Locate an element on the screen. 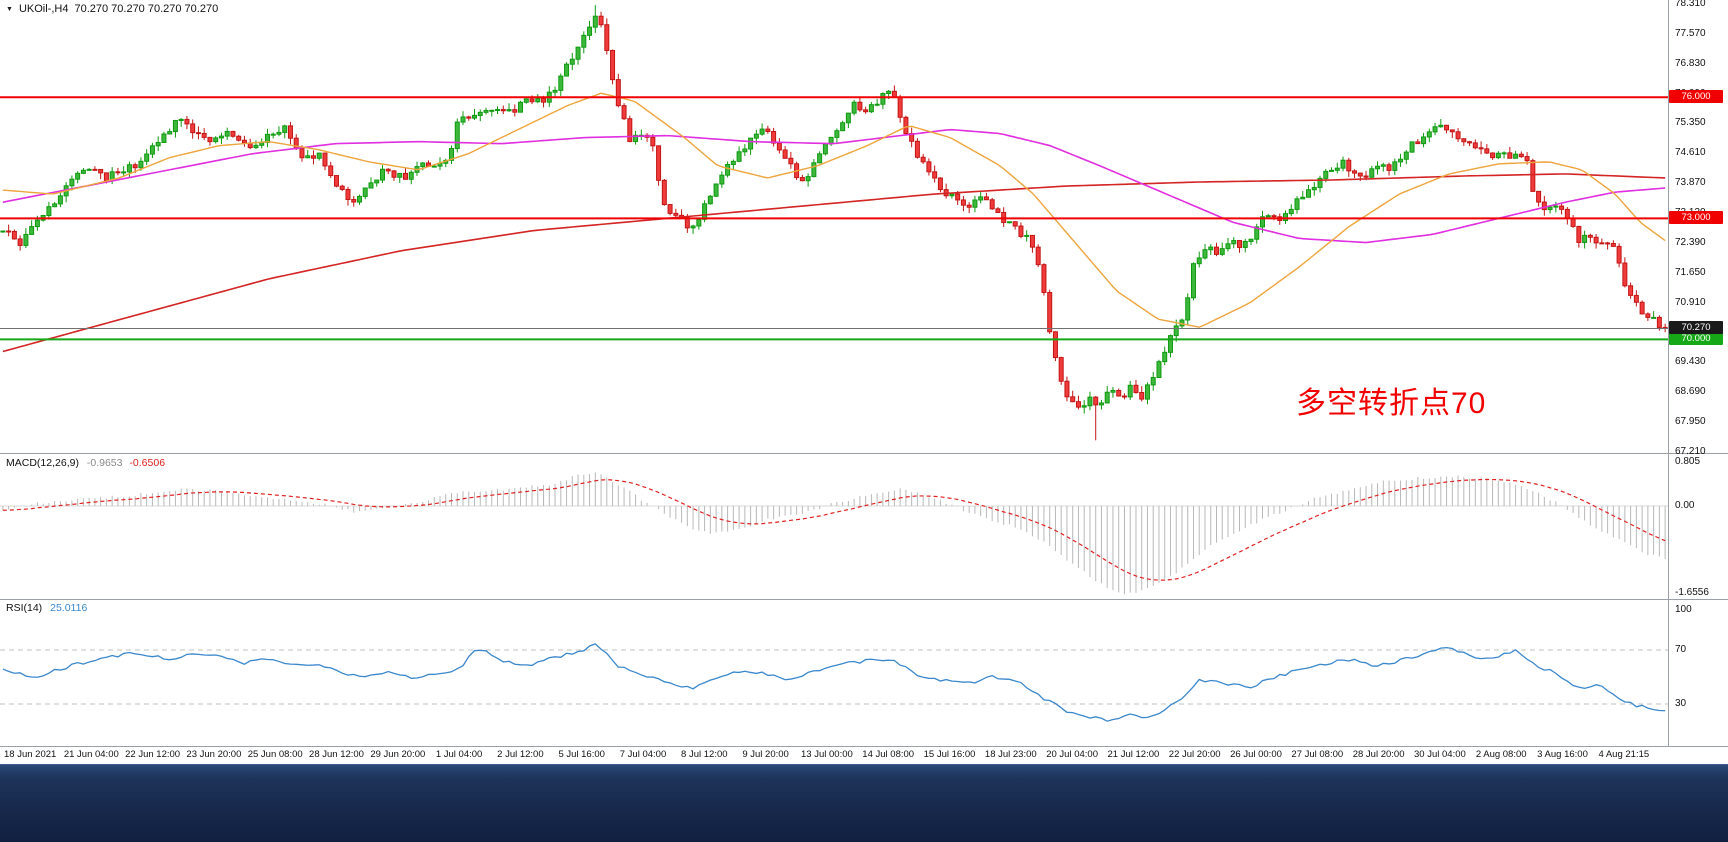 The width and height of the screenshot is (1728, 842). time-label: 13 Jul 00:00 is located at coordinates (827, 754).